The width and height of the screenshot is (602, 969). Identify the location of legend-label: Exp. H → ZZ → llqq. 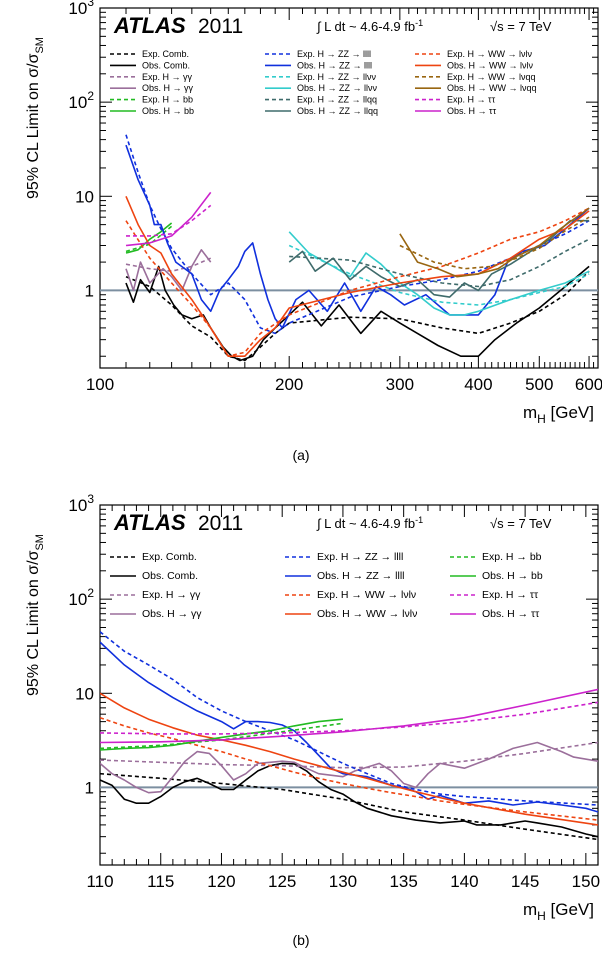
(337, 100).